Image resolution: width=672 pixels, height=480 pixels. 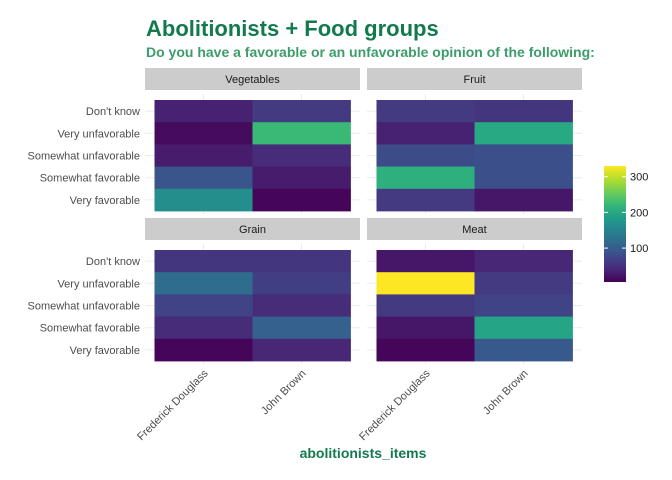 What do you see at coordinates (639, 213) in the screenshot?
I see `legend-tick-label: 200` at bounding box center [639, 213].